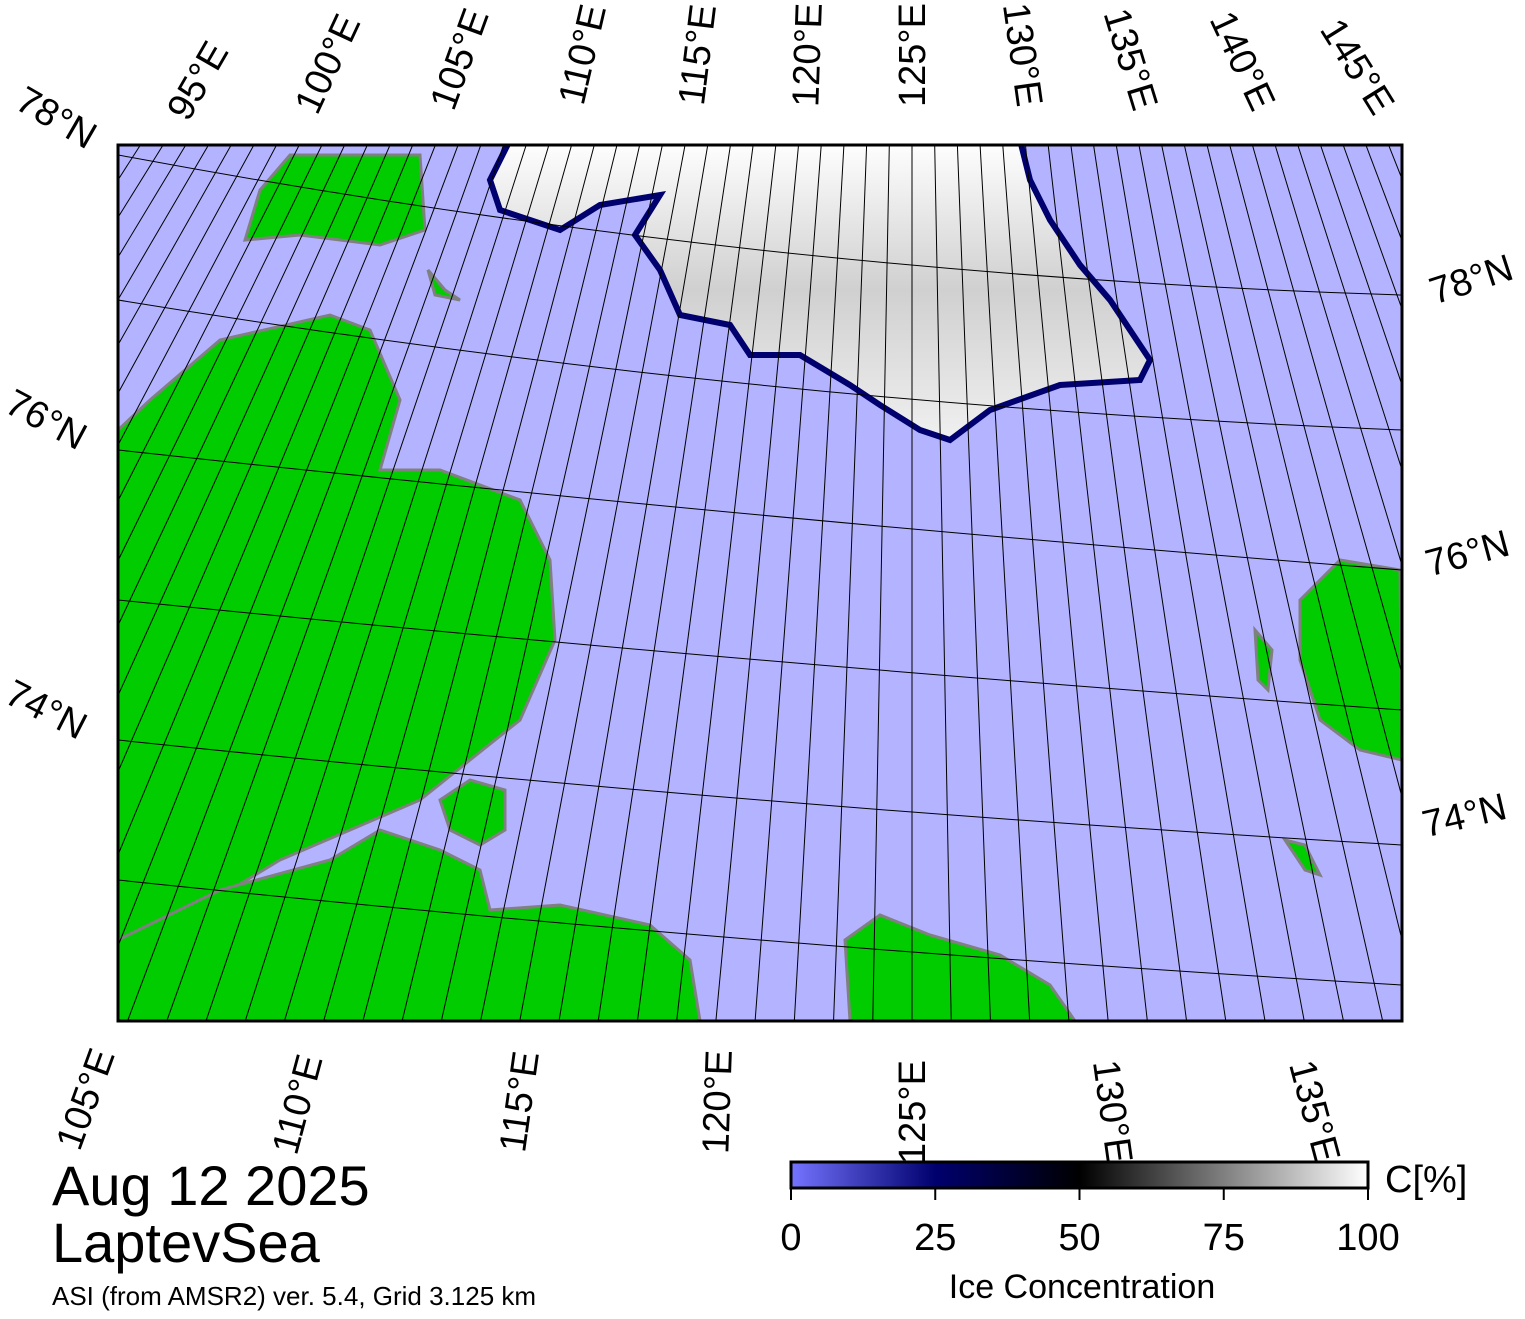 The width and height of the screenshot is (1525, 1319). Describe the element at coordinates (1356, 67) in the screenshot. I see `coordinate-label: 145°E` at that location.